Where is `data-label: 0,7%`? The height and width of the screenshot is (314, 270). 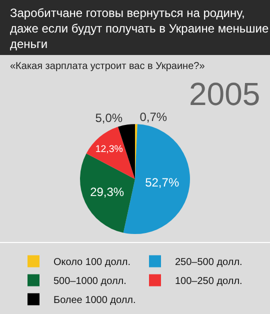 data-label: 0,7% is located at coordinates (154, 117).